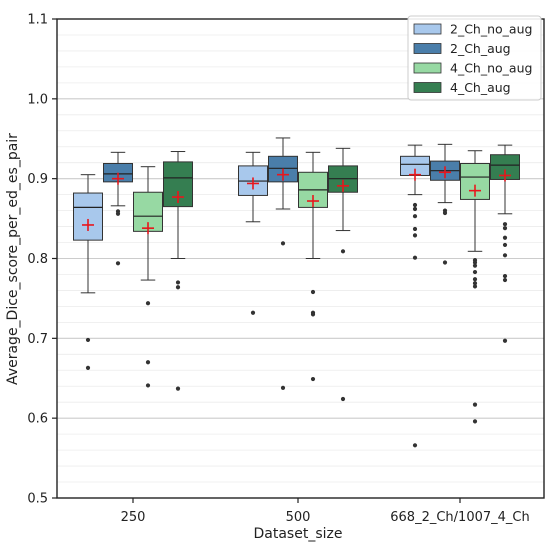 The width and height of the screenshot is (550, 551). Describe the element at coordinates (37, 259) in the screenshot. I see `y-tick-label: 0.8` at that location.